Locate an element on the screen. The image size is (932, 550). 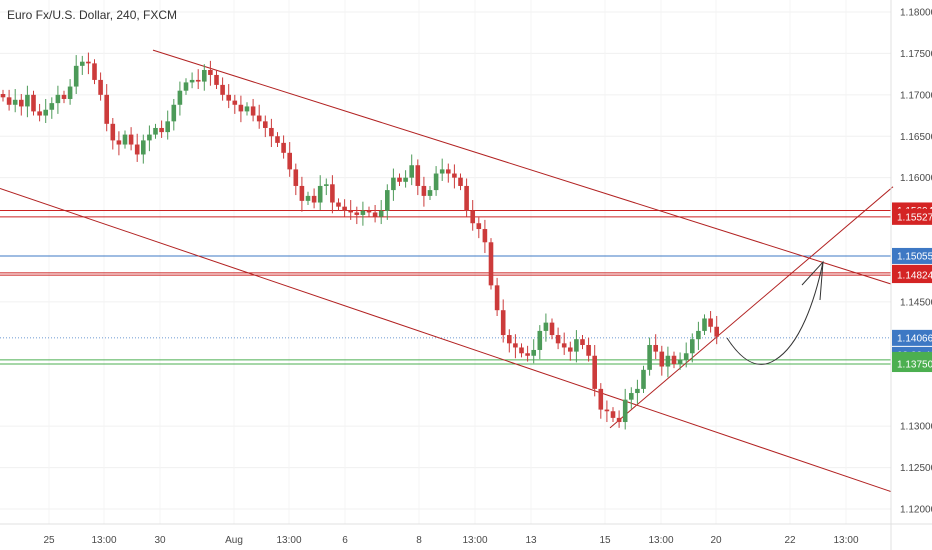
price-badge-label: 1.15527 is located at coordinates (914, 217).